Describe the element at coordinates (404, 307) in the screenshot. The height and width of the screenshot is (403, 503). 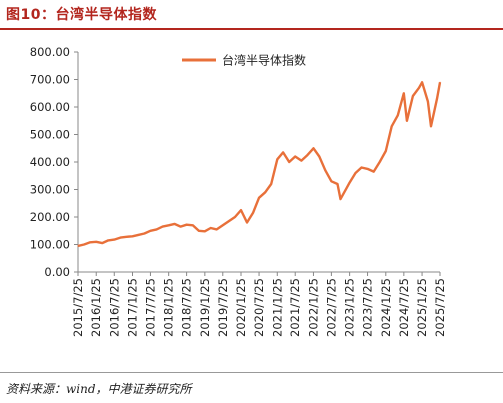
I see `x-tick-label: 2024/7/25` at that location.